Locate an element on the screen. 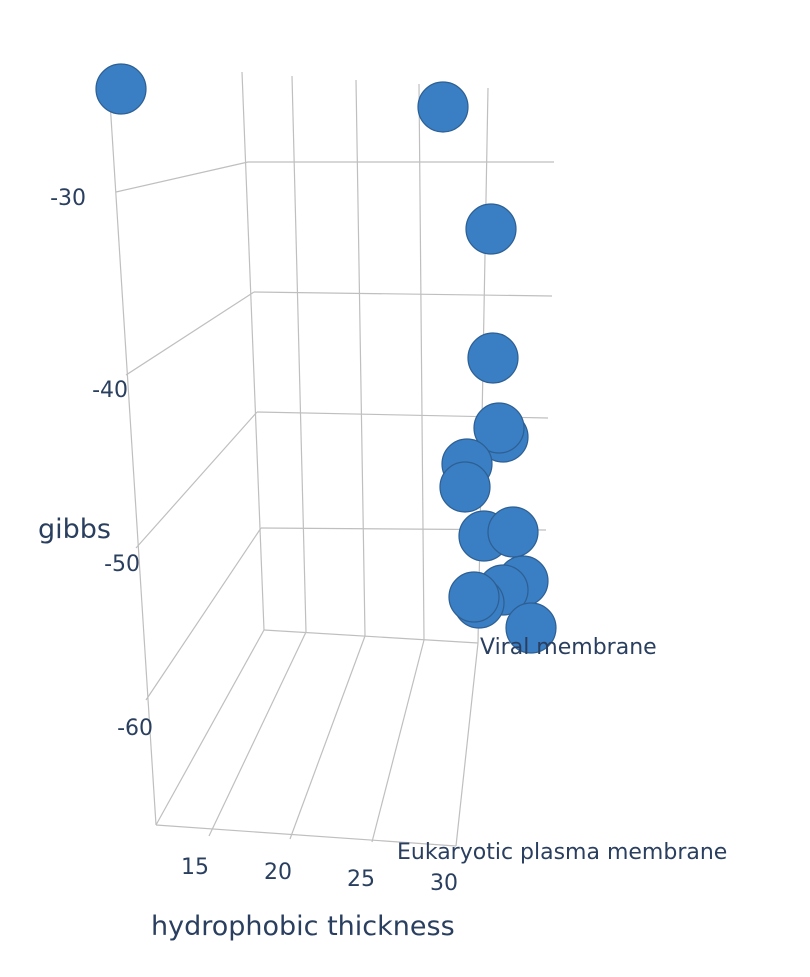 The image size is (810, 977). y-axis-title: gibbs is located at coordinates (74, 529).